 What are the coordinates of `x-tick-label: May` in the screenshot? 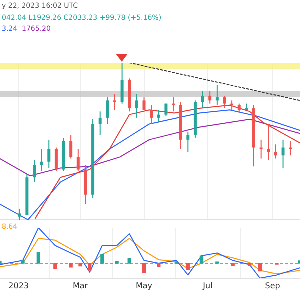 It's located at (144, 285).